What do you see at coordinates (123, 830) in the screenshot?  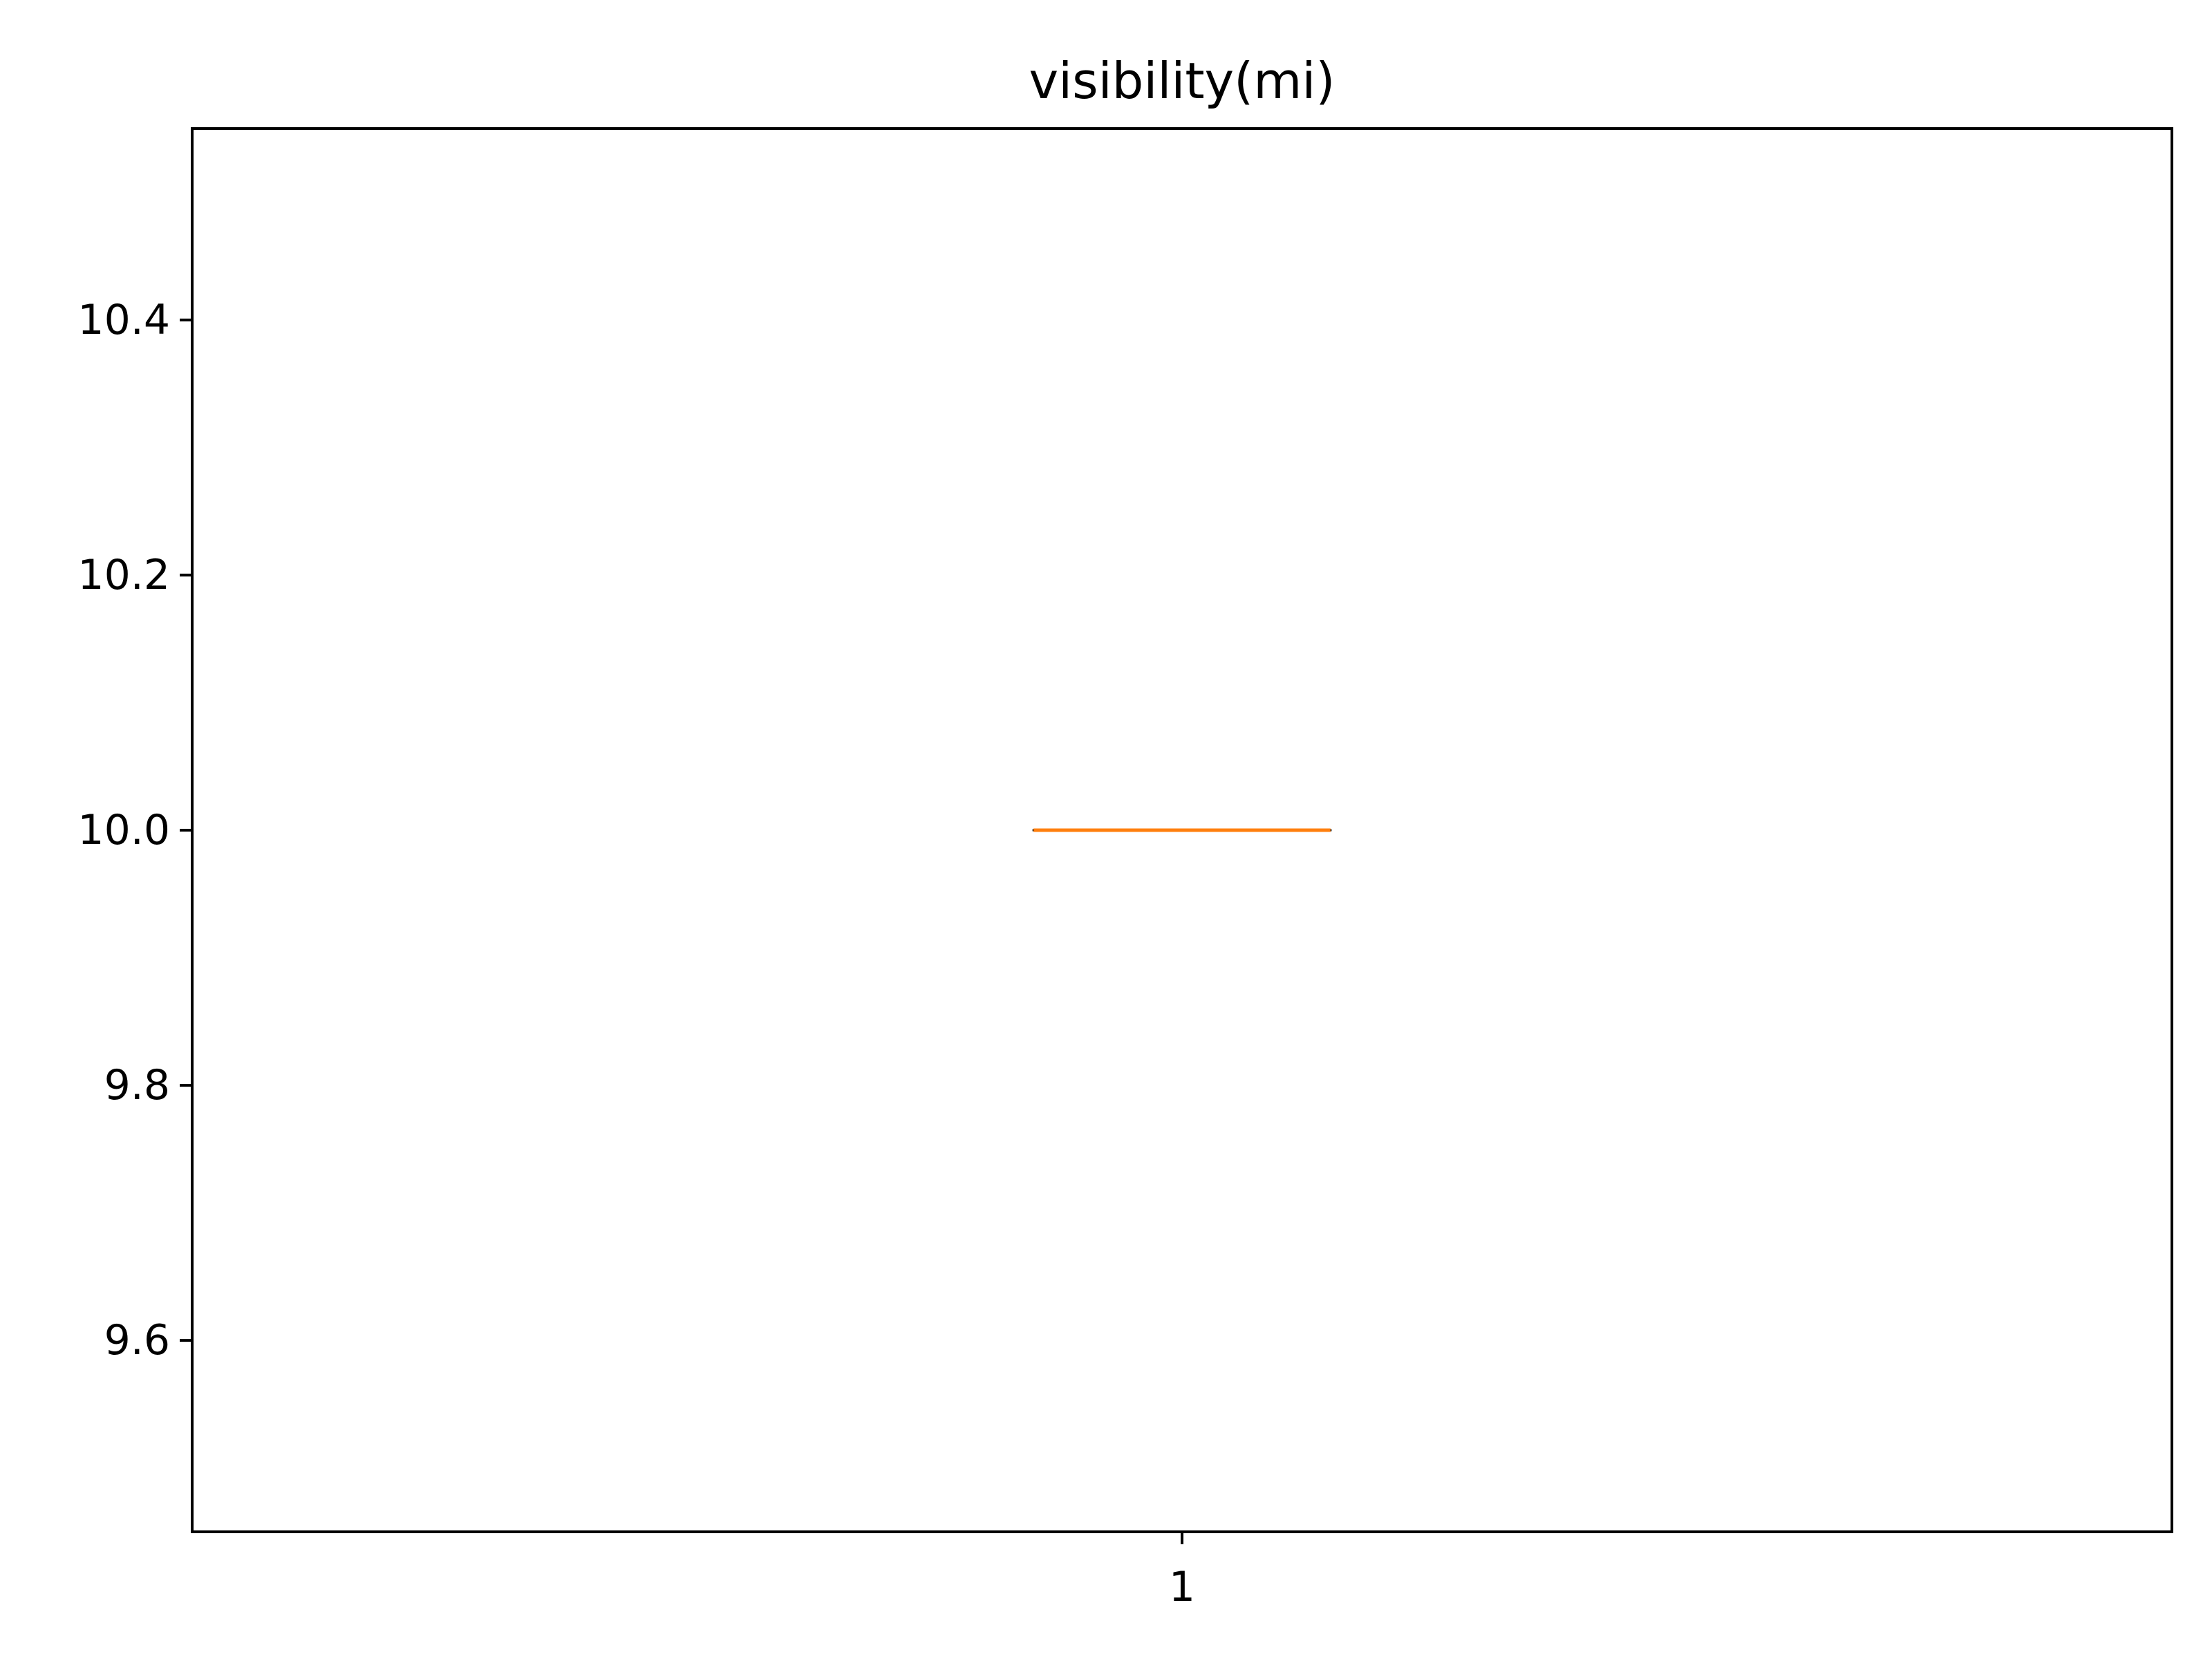 I see `y-tick-label: 10.0` at bounding box center [123, 830].